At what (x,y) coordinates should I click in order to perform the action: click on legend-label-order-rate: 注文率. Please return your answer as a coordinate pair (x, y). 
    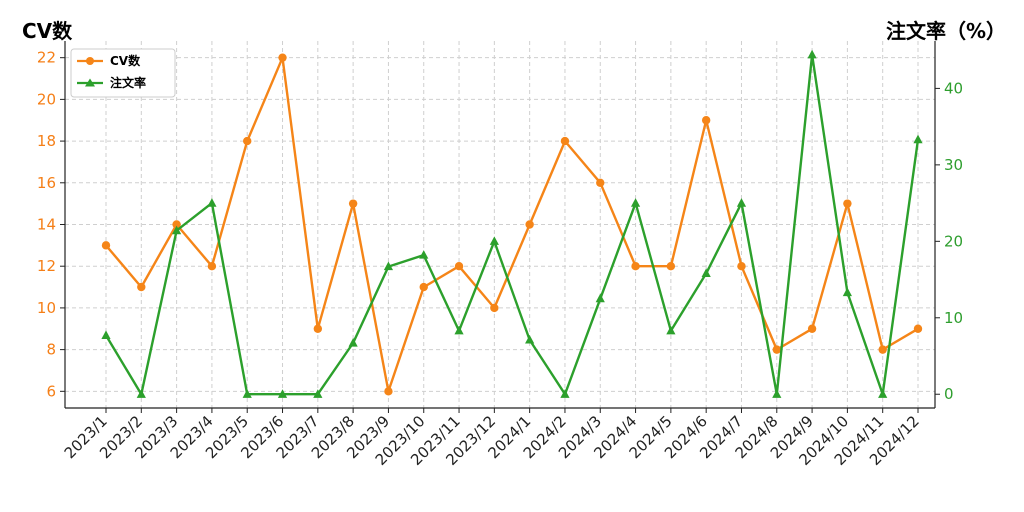
    Looking at the image, I should click on (128, 82).